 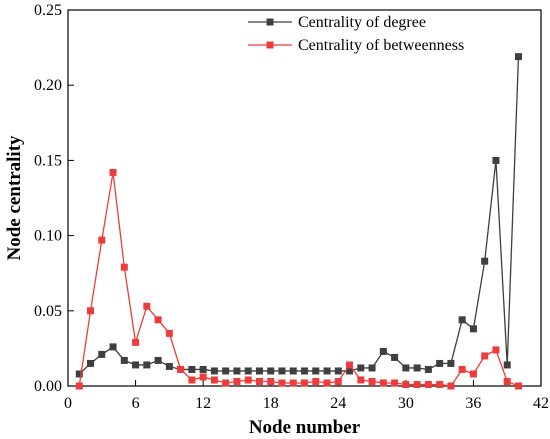 I want to click on y-tick-label: 0.00, so click(x=48, y=386).